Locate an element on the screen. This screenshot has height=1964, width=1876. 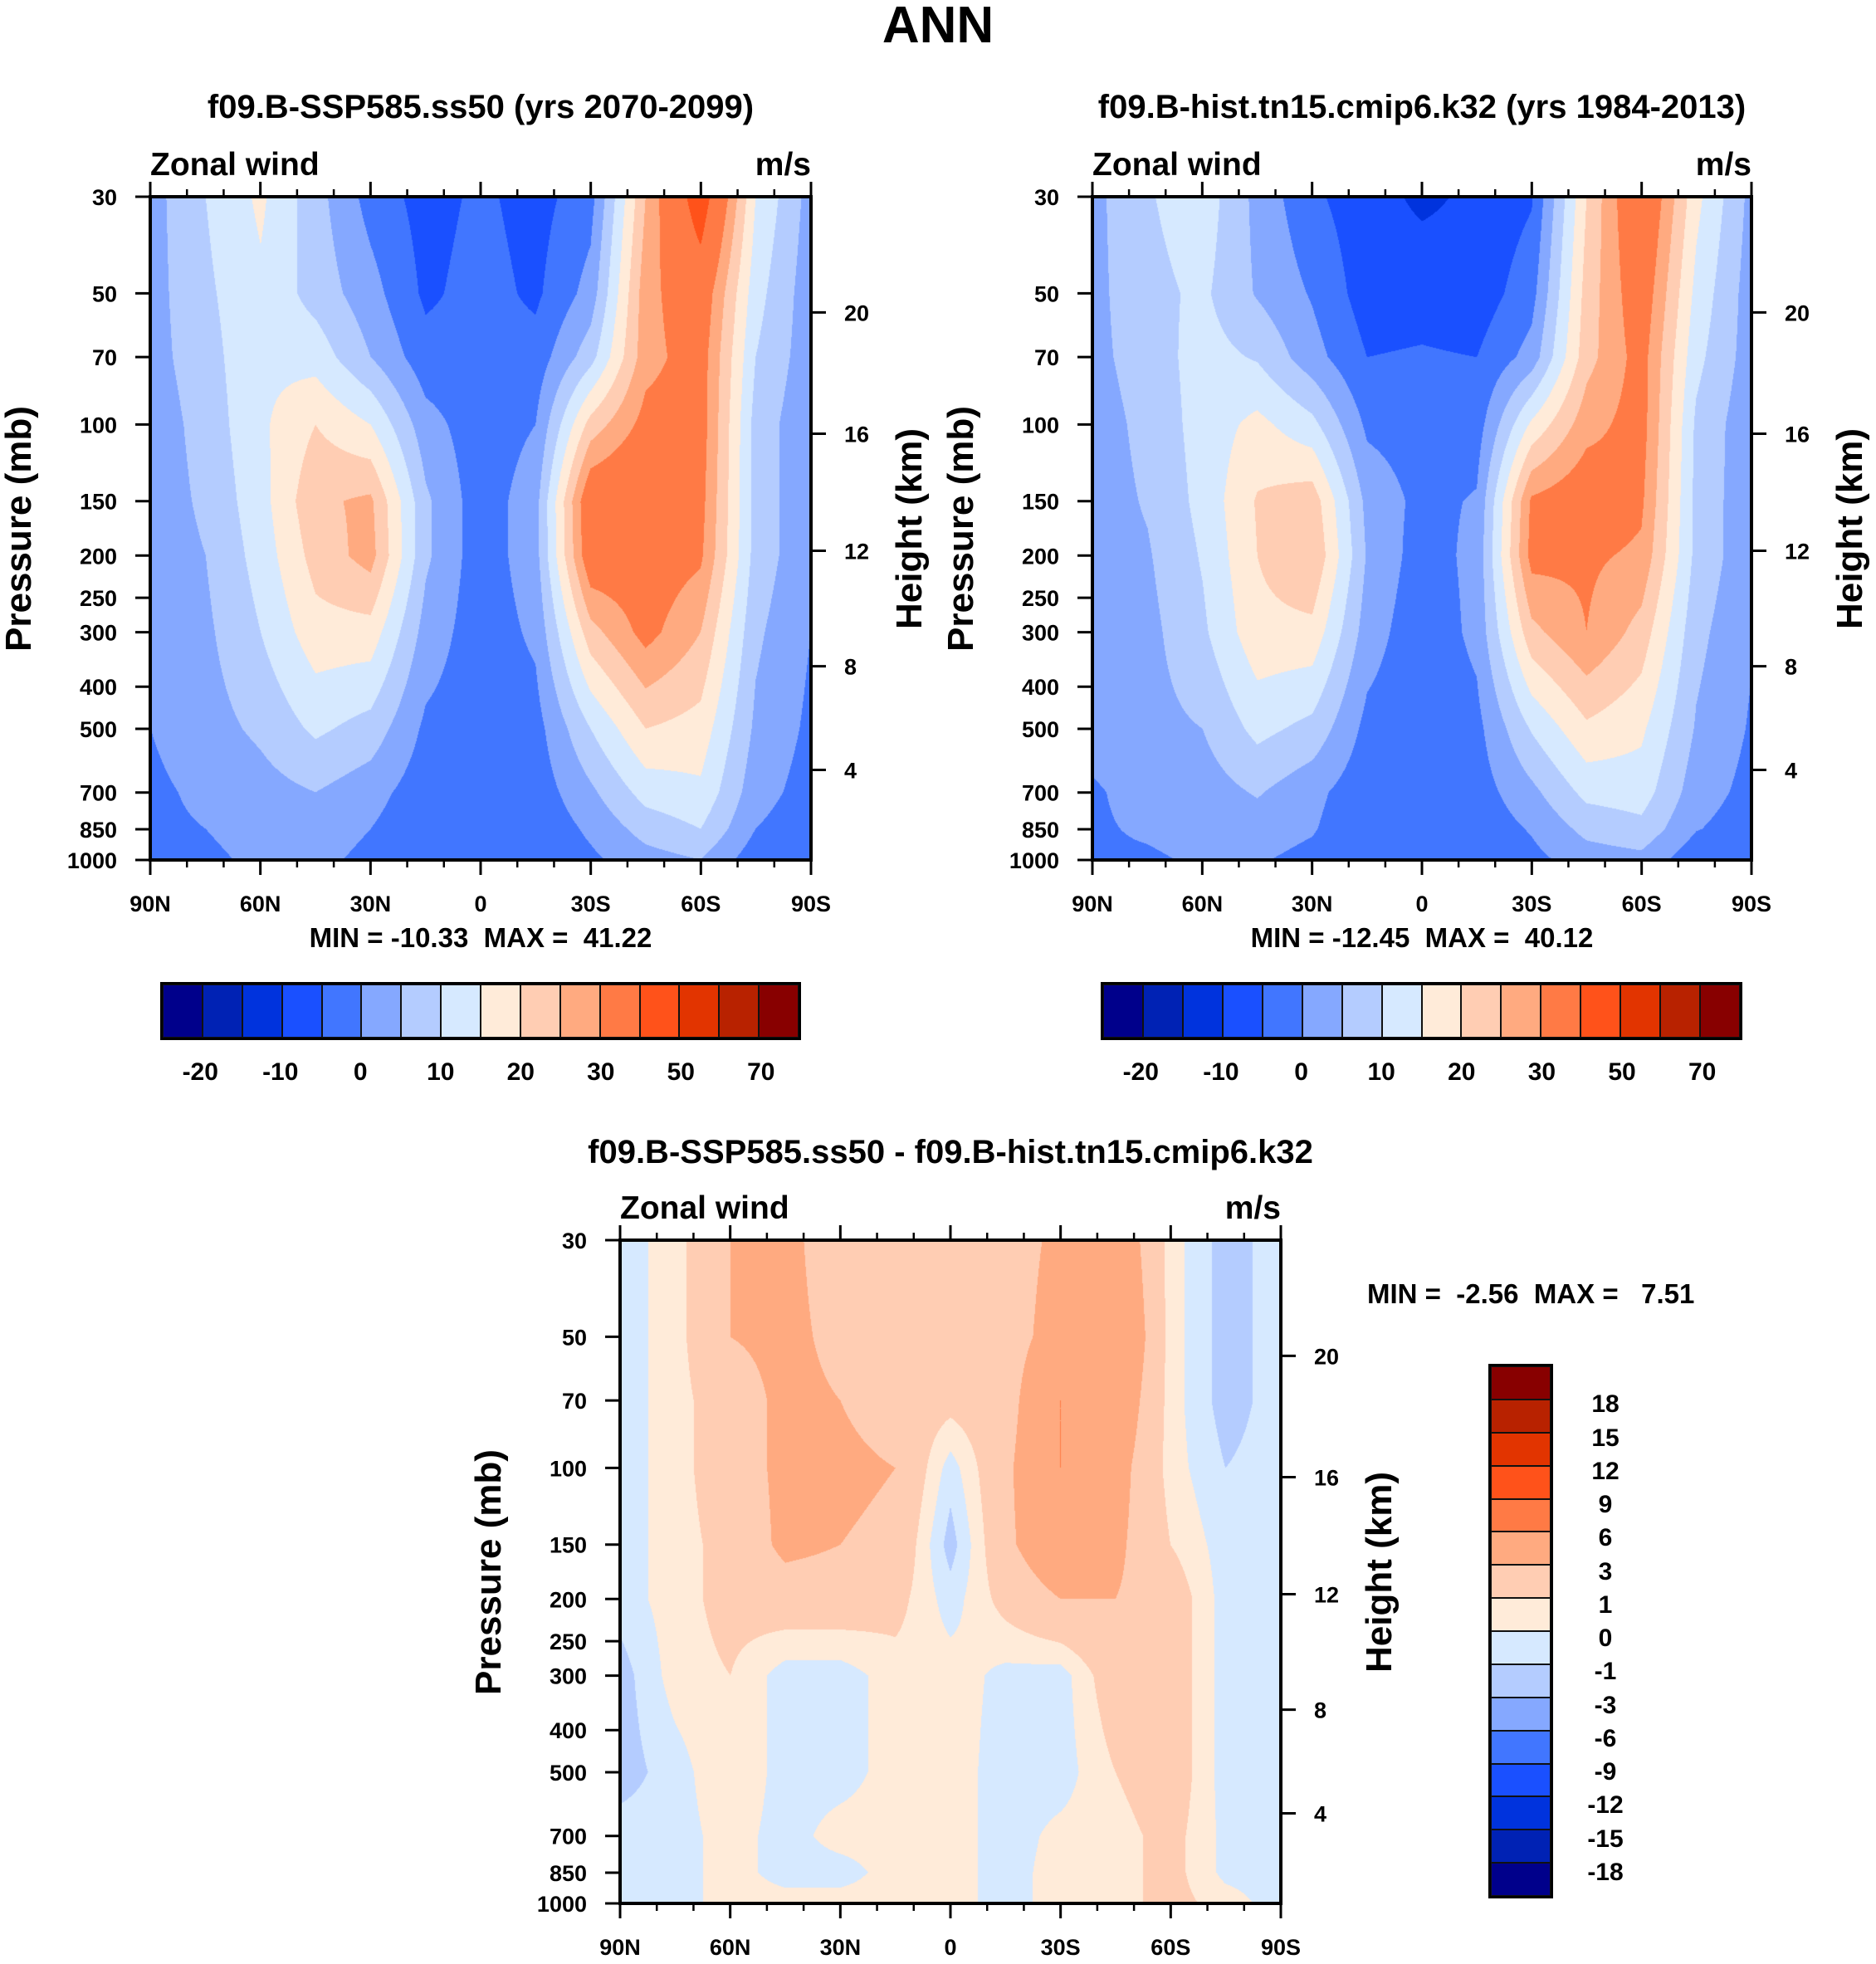
colorbar-label: 1 is located at coordinates (1605, 1605).